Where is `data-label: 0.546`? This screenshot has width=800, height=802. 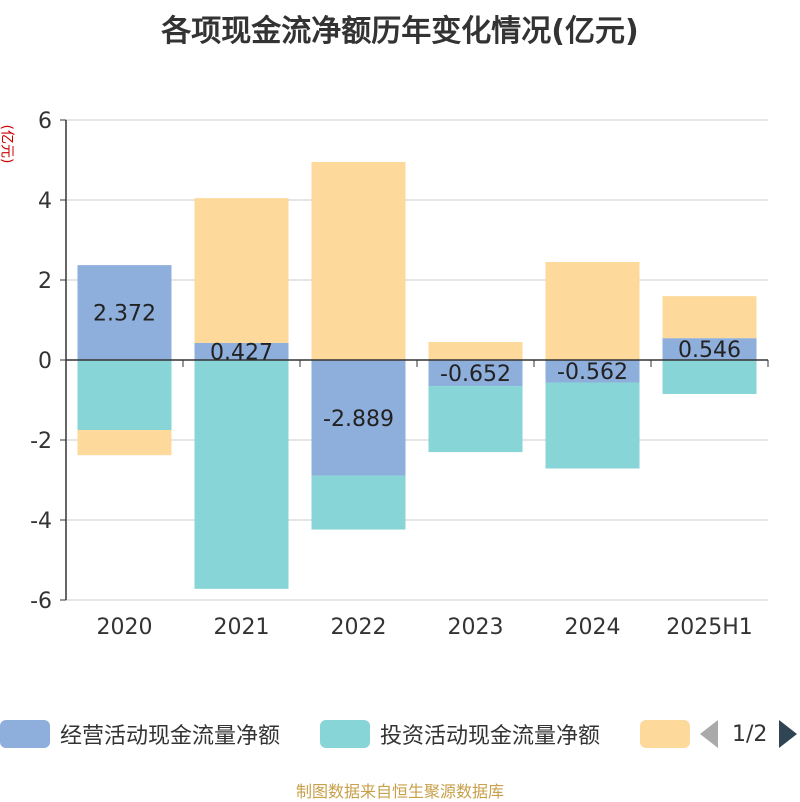 data-label: 0.546 is located at coordinates (709, 350).